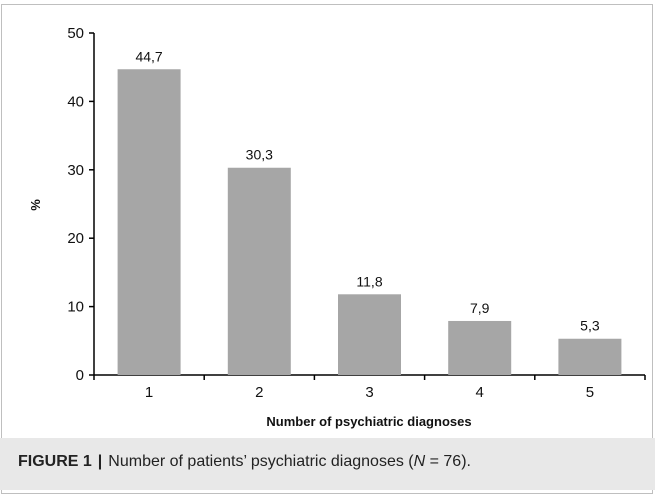  What do you see at coordinates (55, 461) in the screenshot?
I see `figure-label: FIGURE 1` at bounding box center [55, 461].